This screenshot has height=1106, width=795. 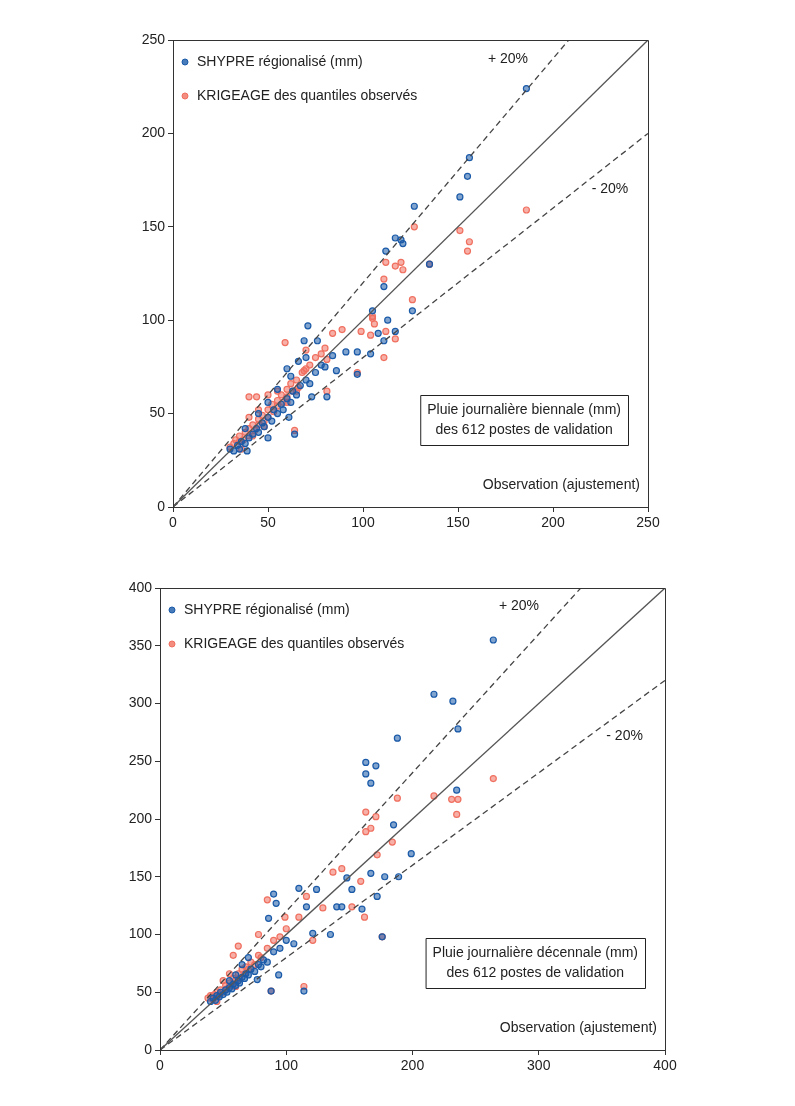 What do you see at coordinates (140, 644) in the screenshot?
I see `y-tick-label: 350` at bounding box center [140, 644].